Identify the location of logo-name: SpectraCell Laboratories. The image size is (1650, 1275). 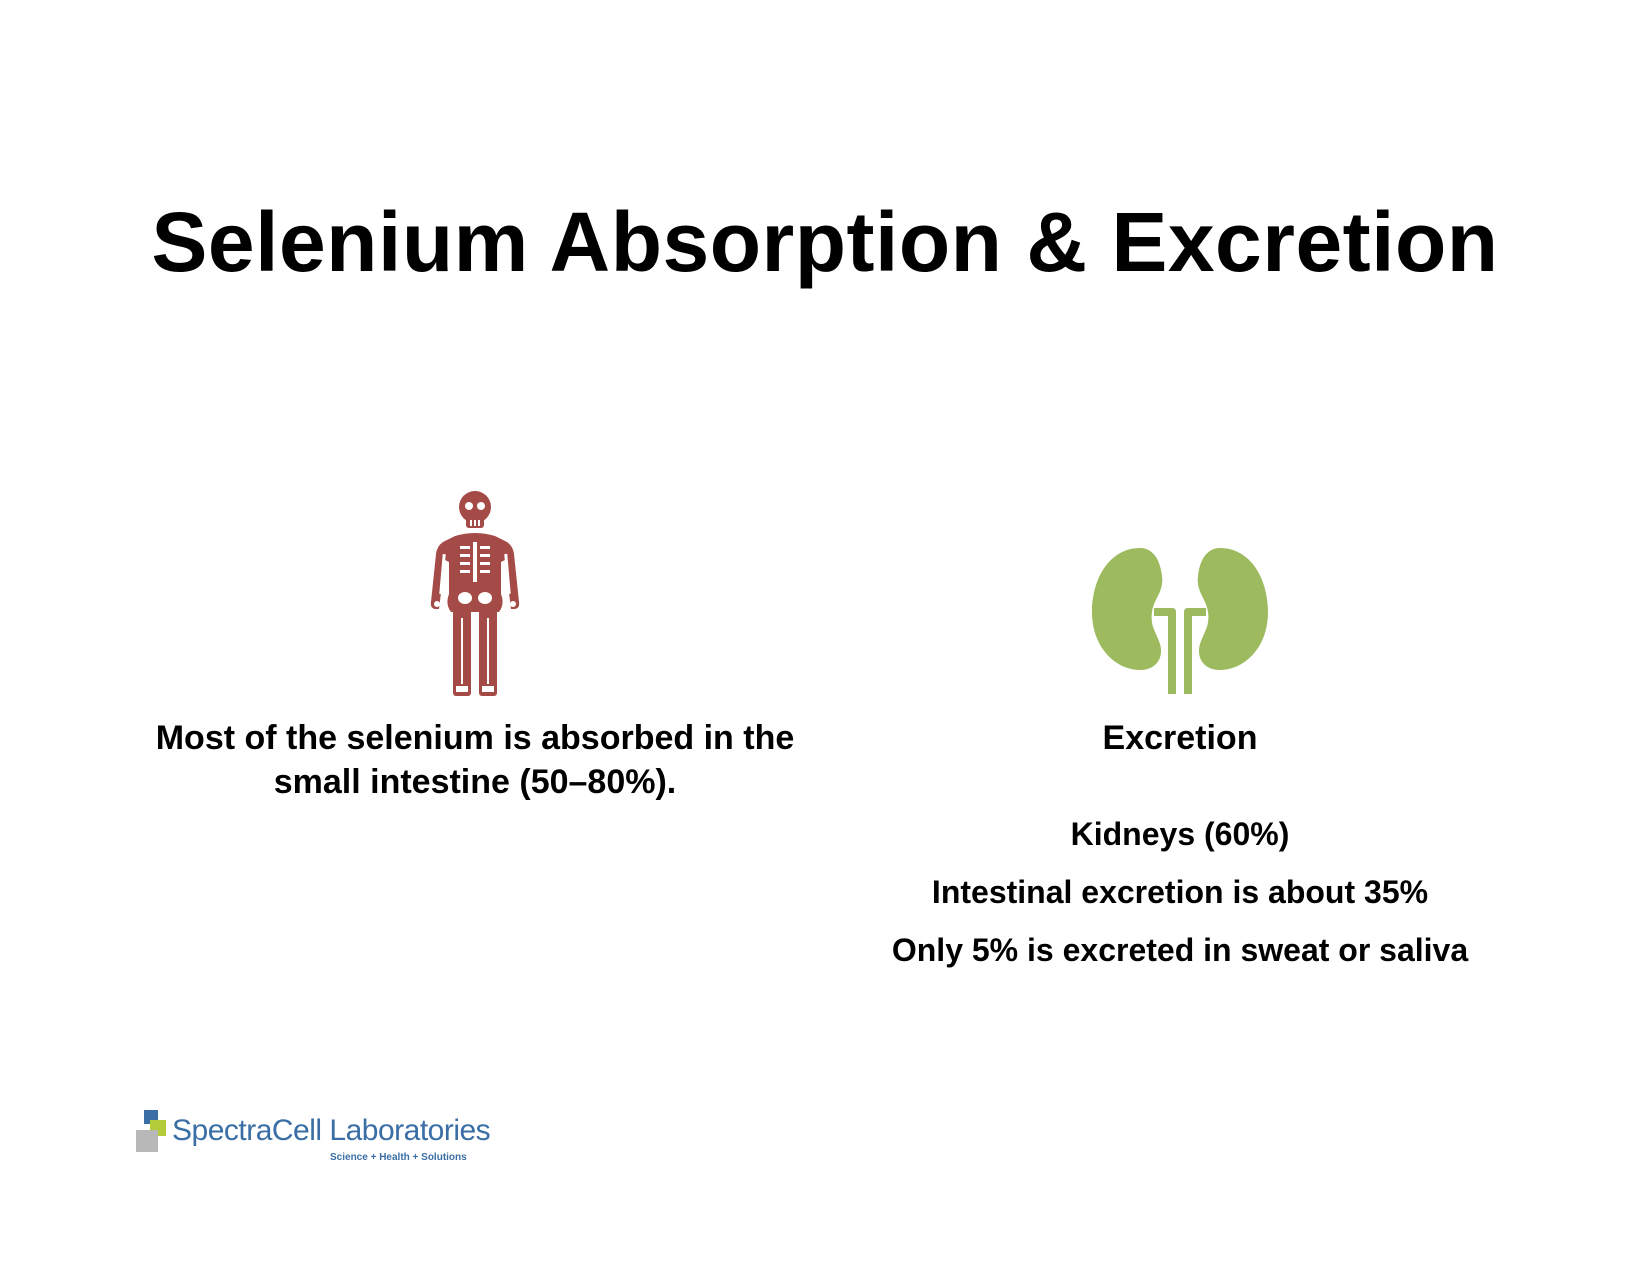
(331, 1130).